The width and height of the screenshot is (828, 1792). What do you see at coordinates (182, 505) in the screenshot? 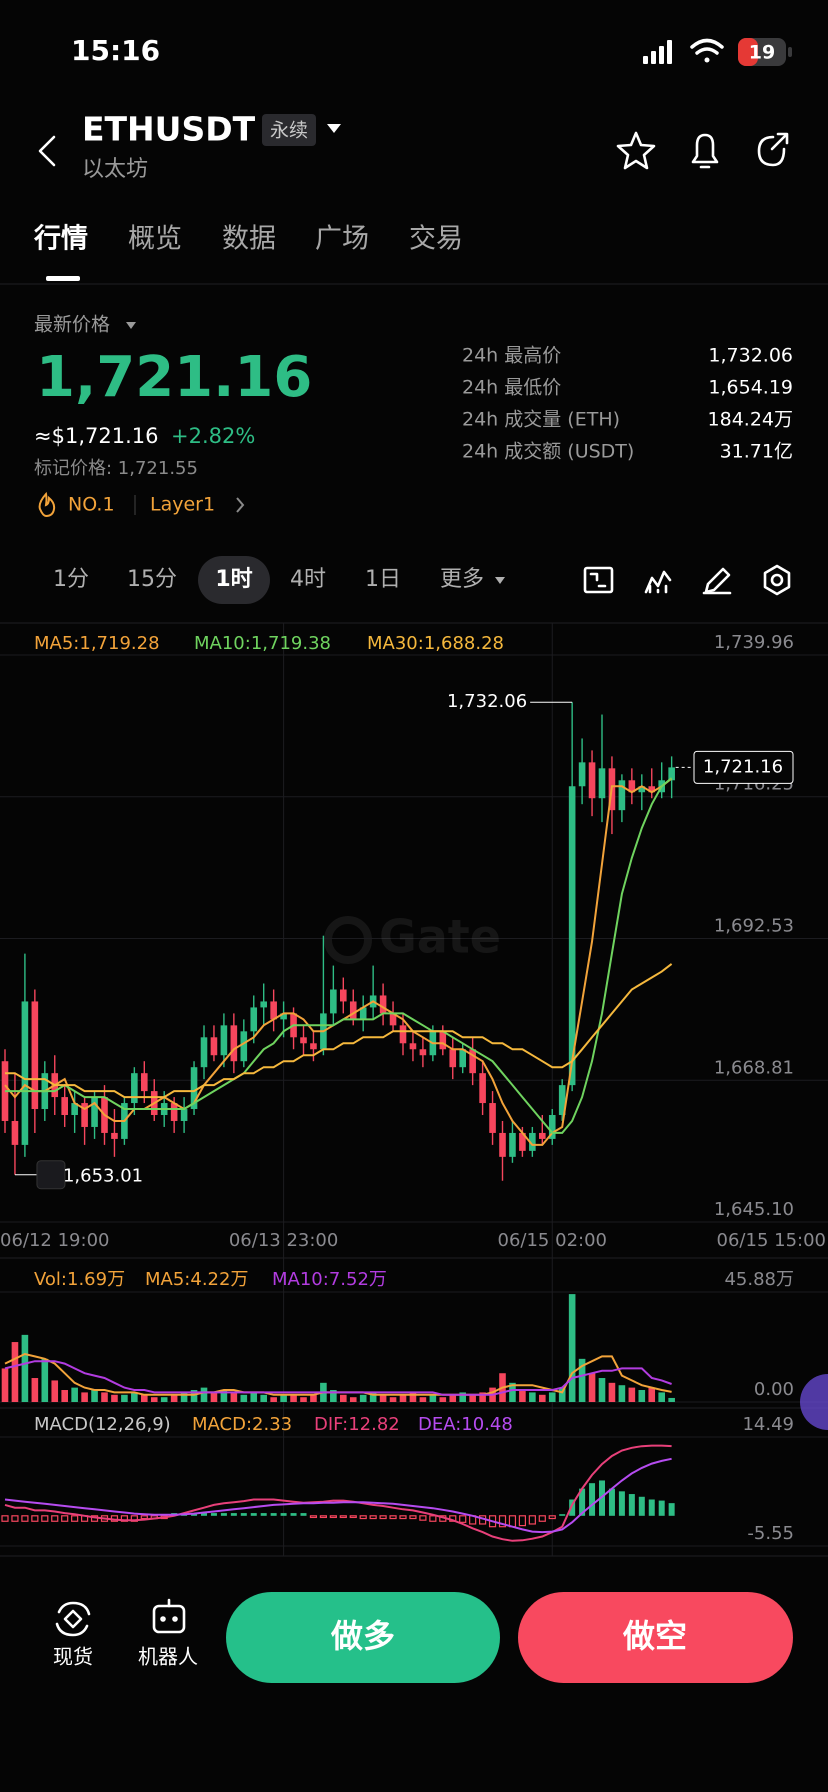
I see `sector-tag: Layer1` at bounding box center [182, 505].